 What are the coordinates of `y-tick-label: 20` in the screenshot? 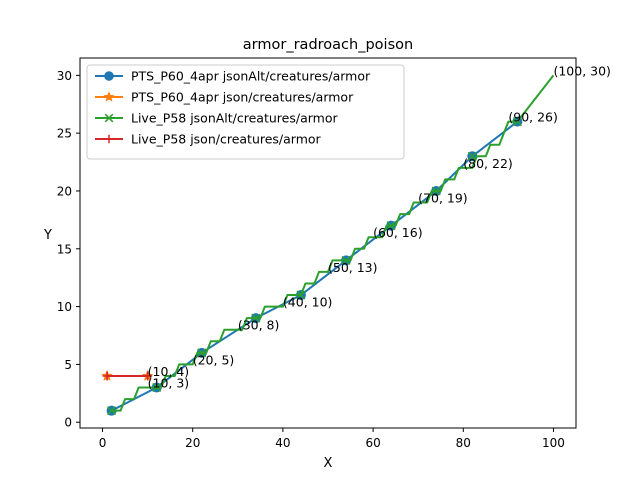 It's located at (64, 191).